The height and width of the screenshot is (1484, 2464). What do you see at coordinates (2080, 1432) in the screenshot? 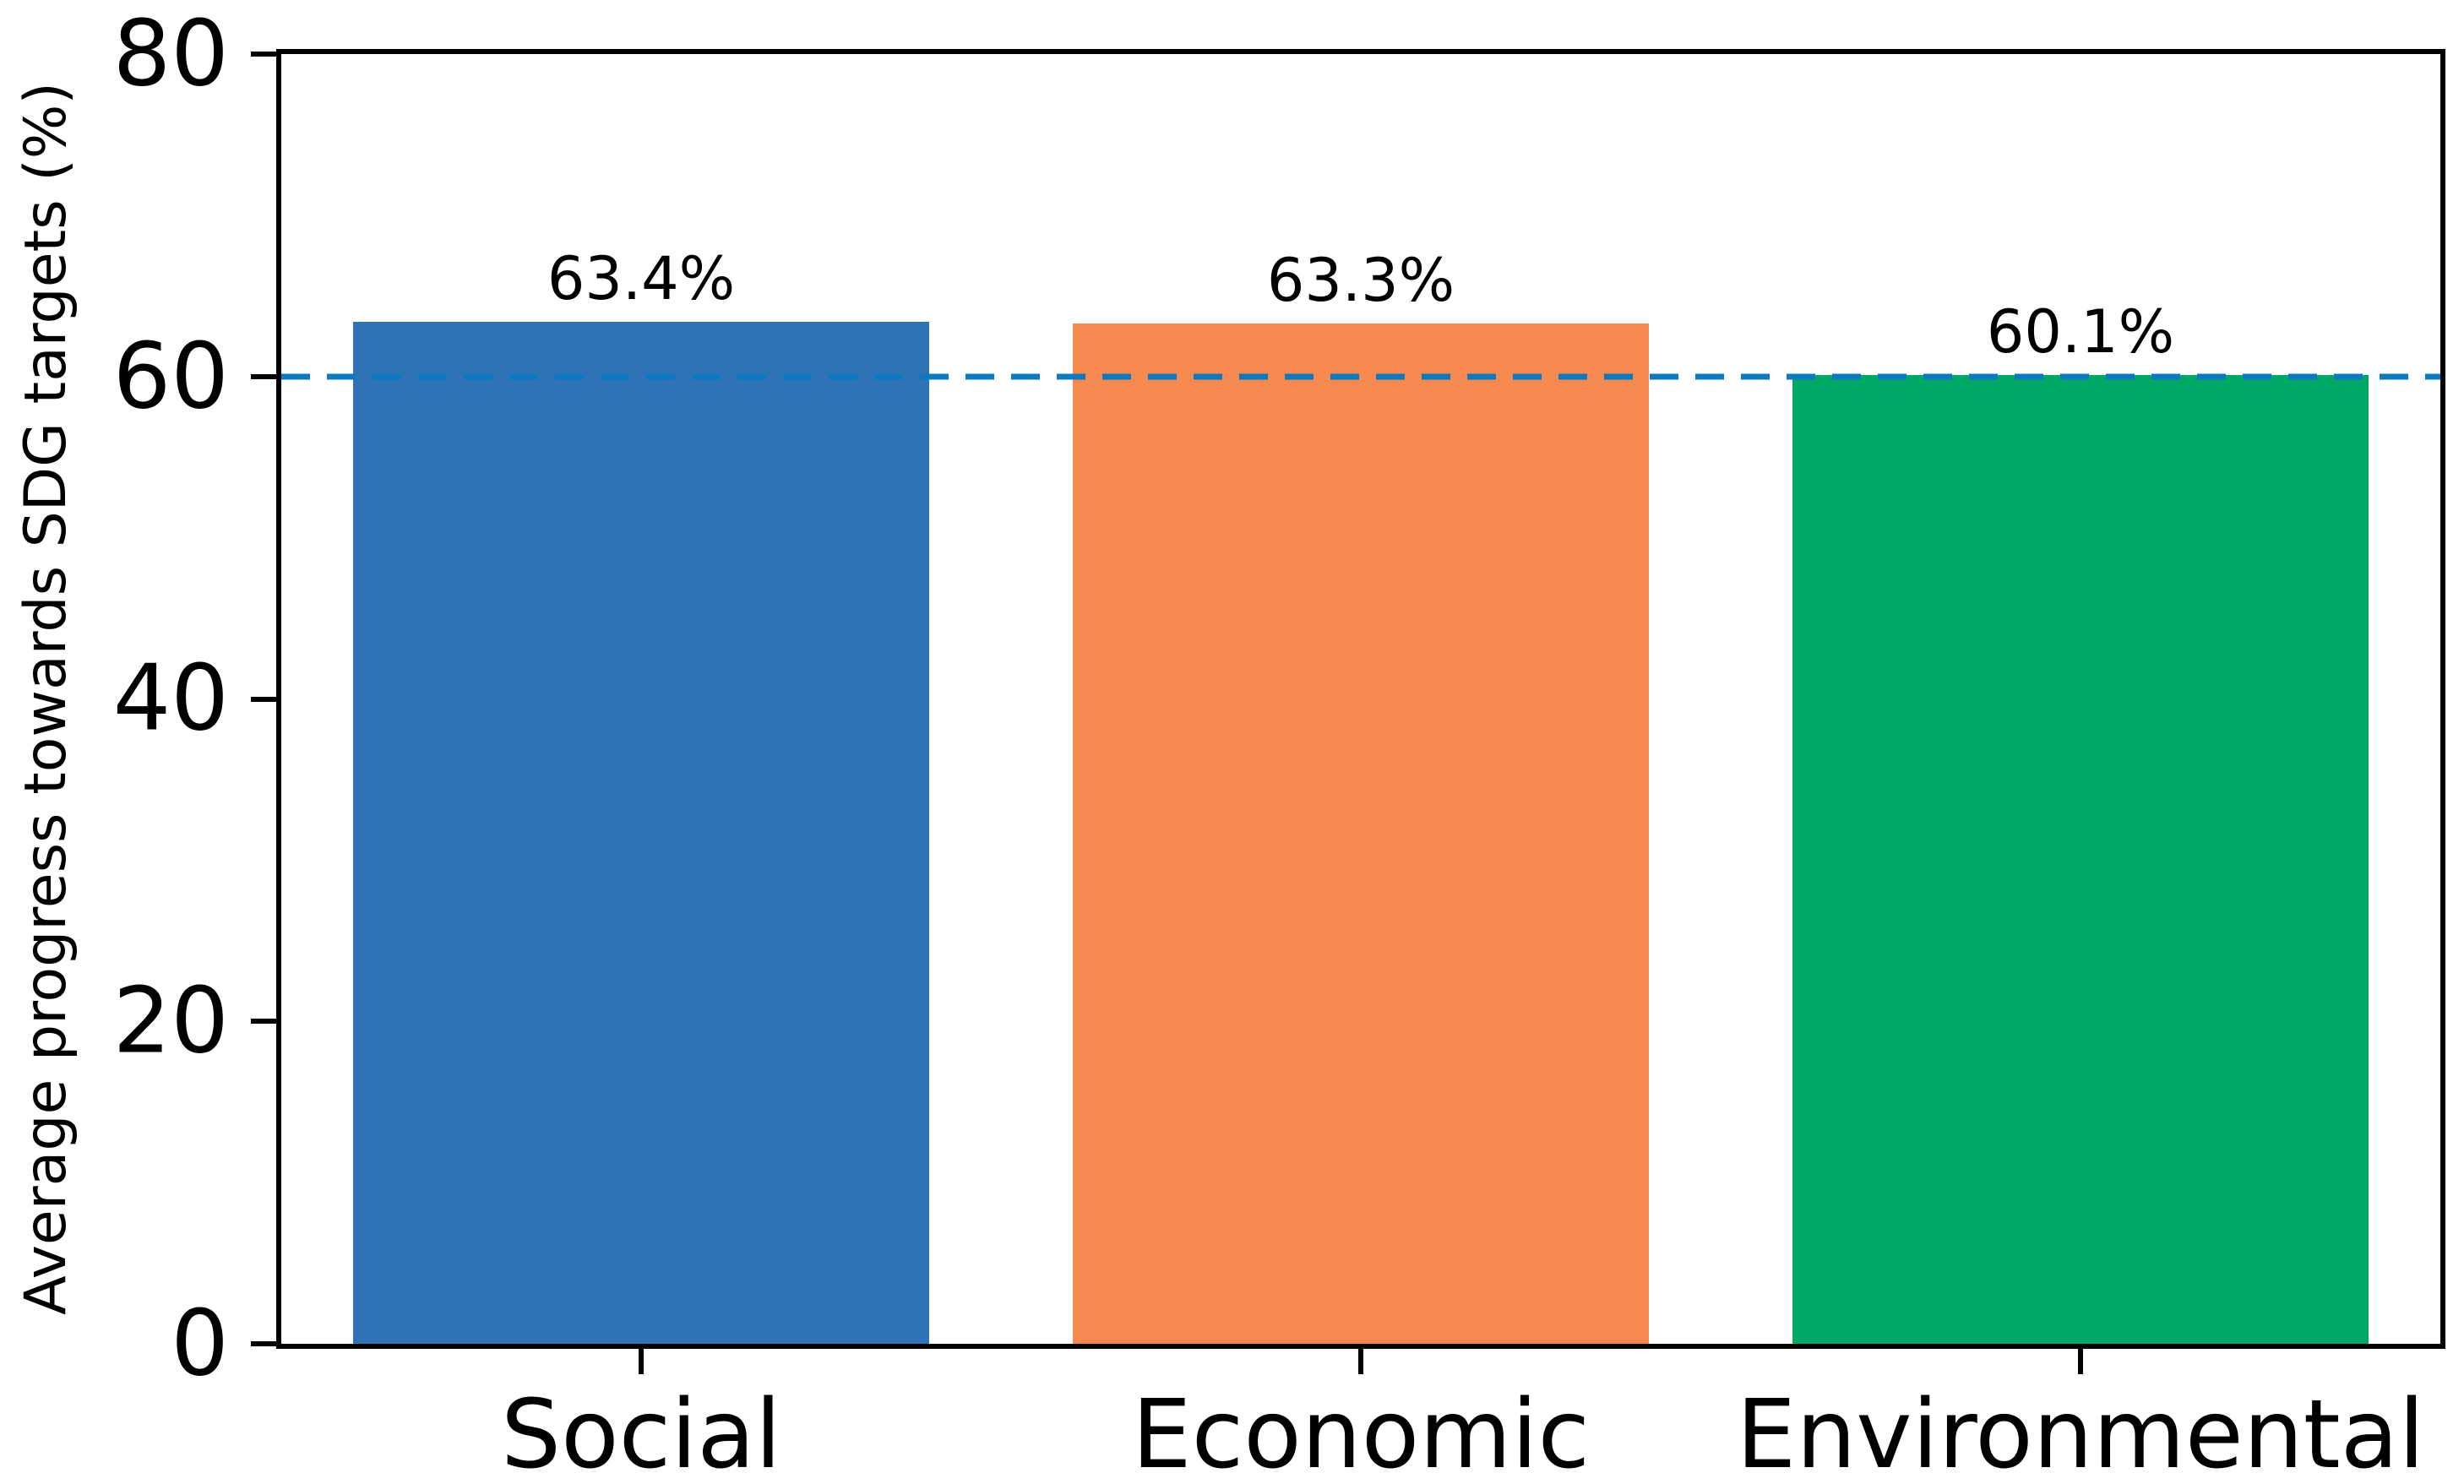
I see `x-tick-label-environmental: Environmental` at bounding box center [2080, 1432].